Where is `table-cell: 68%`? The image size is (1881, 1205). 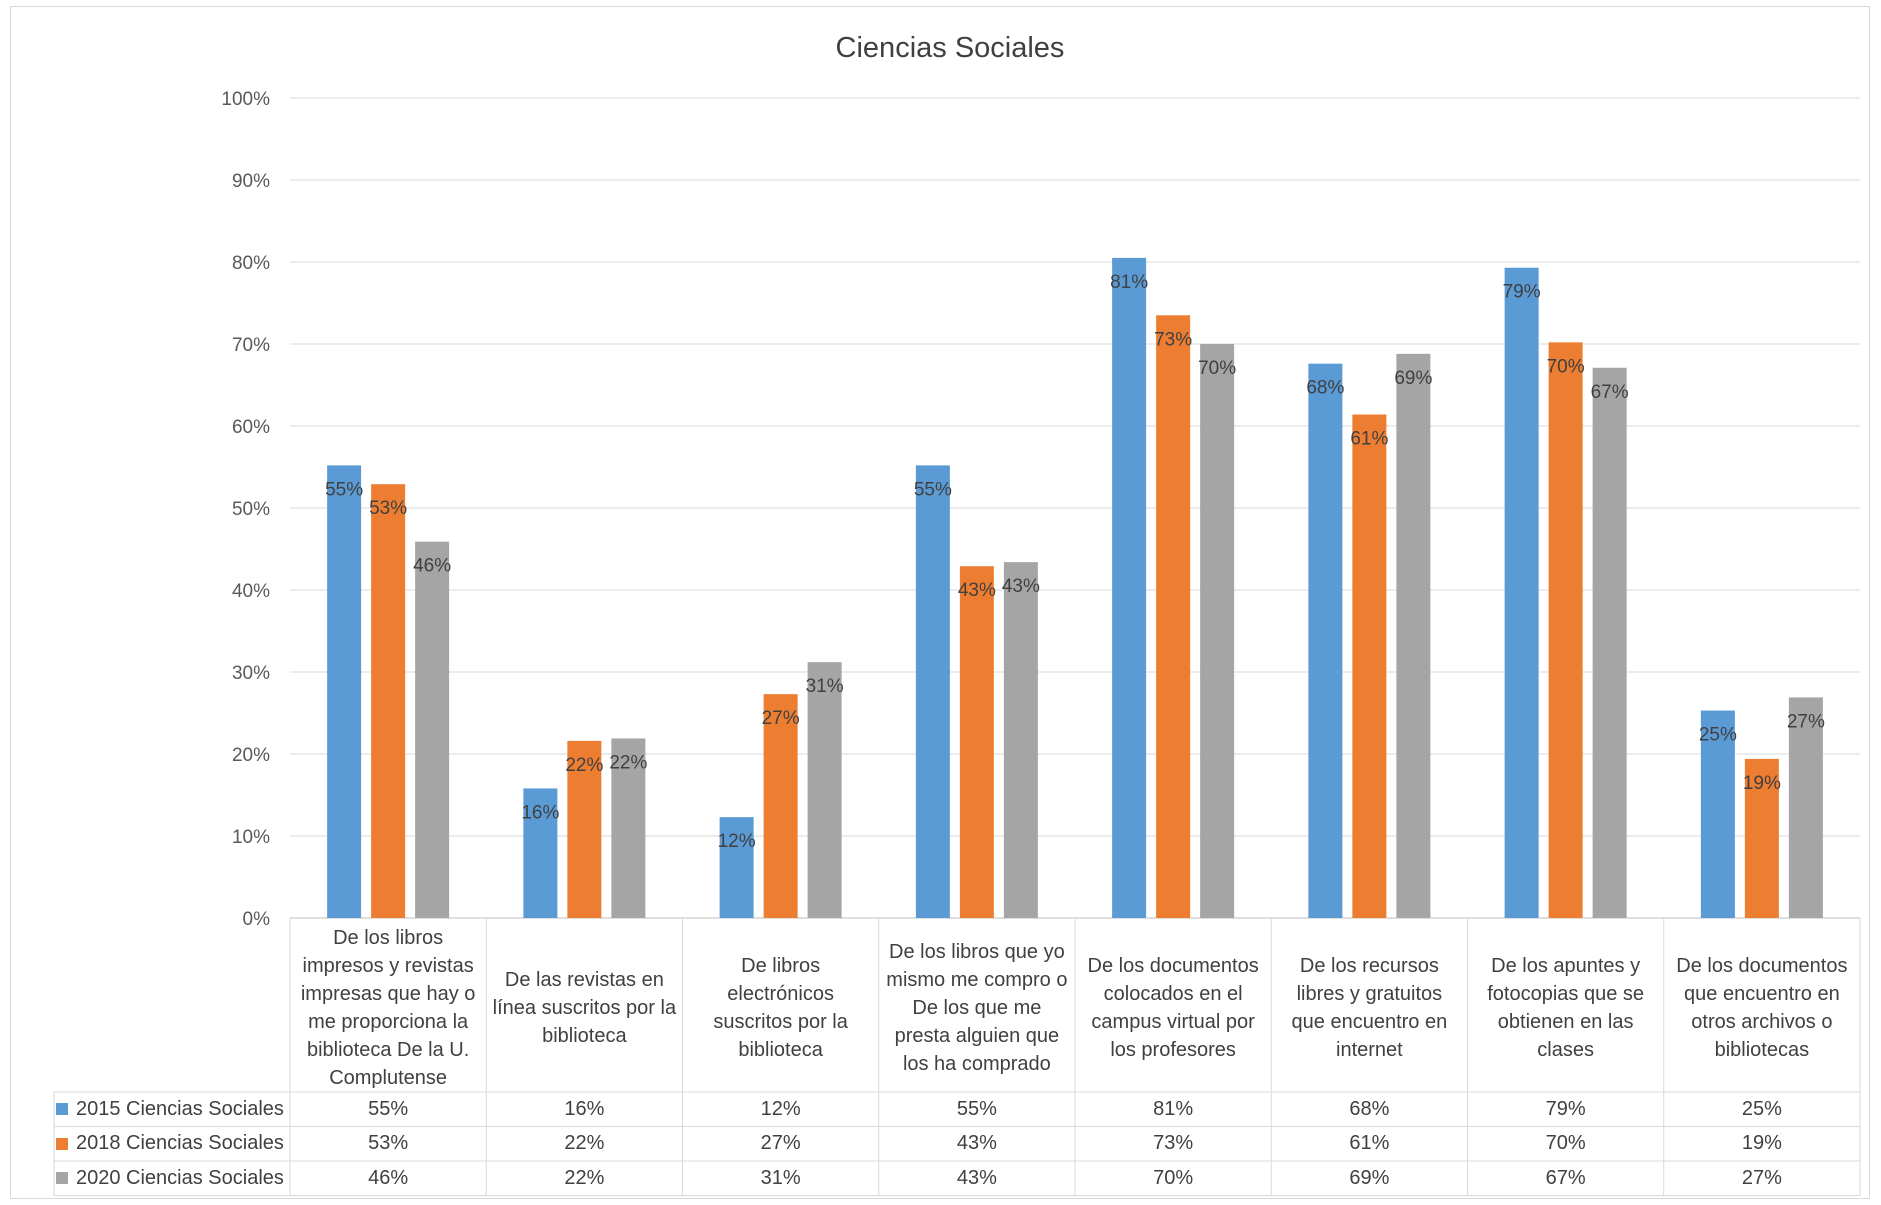
table-cell: 68% is located at coordinates (1369, 1108).